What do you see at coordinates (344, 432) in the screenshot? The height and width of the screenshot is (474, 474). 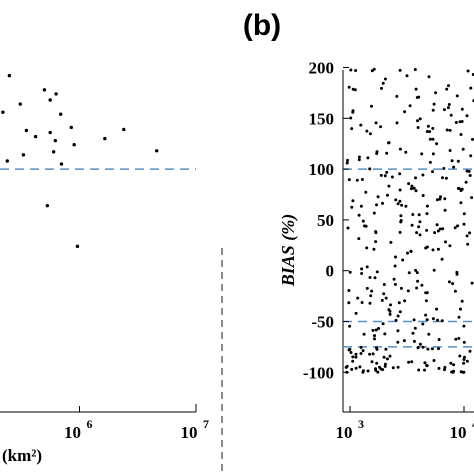 I see `right-x-tick-label: 10` at bounding box center [344, 432].